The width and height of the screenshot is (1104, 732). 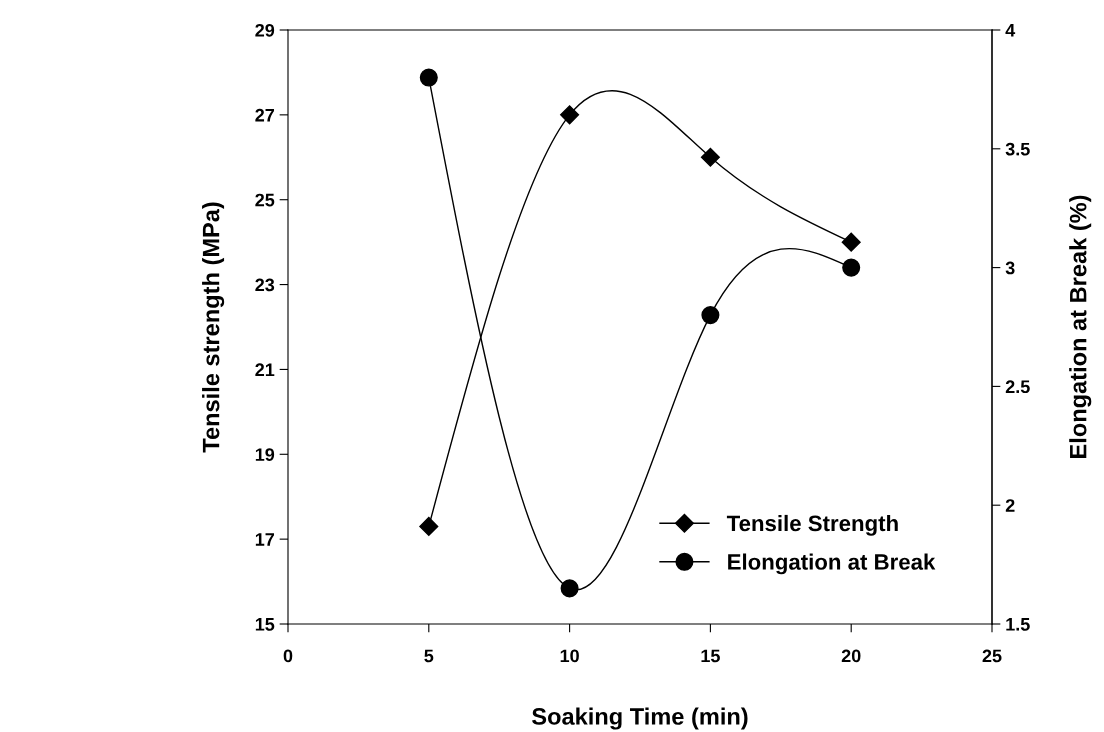 I want to click on legend-label: Tensile Strength, so click(x=812, y=525).